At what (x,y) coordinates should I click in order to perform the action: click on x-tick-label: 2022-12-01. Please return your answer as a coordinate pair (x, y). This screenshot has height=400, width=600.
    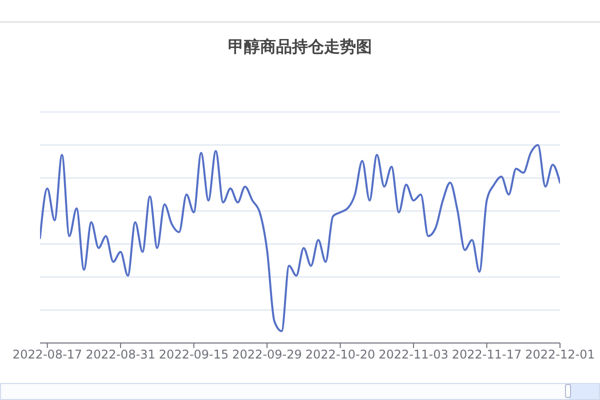
    Looking at the image, I should click on (560, 355).